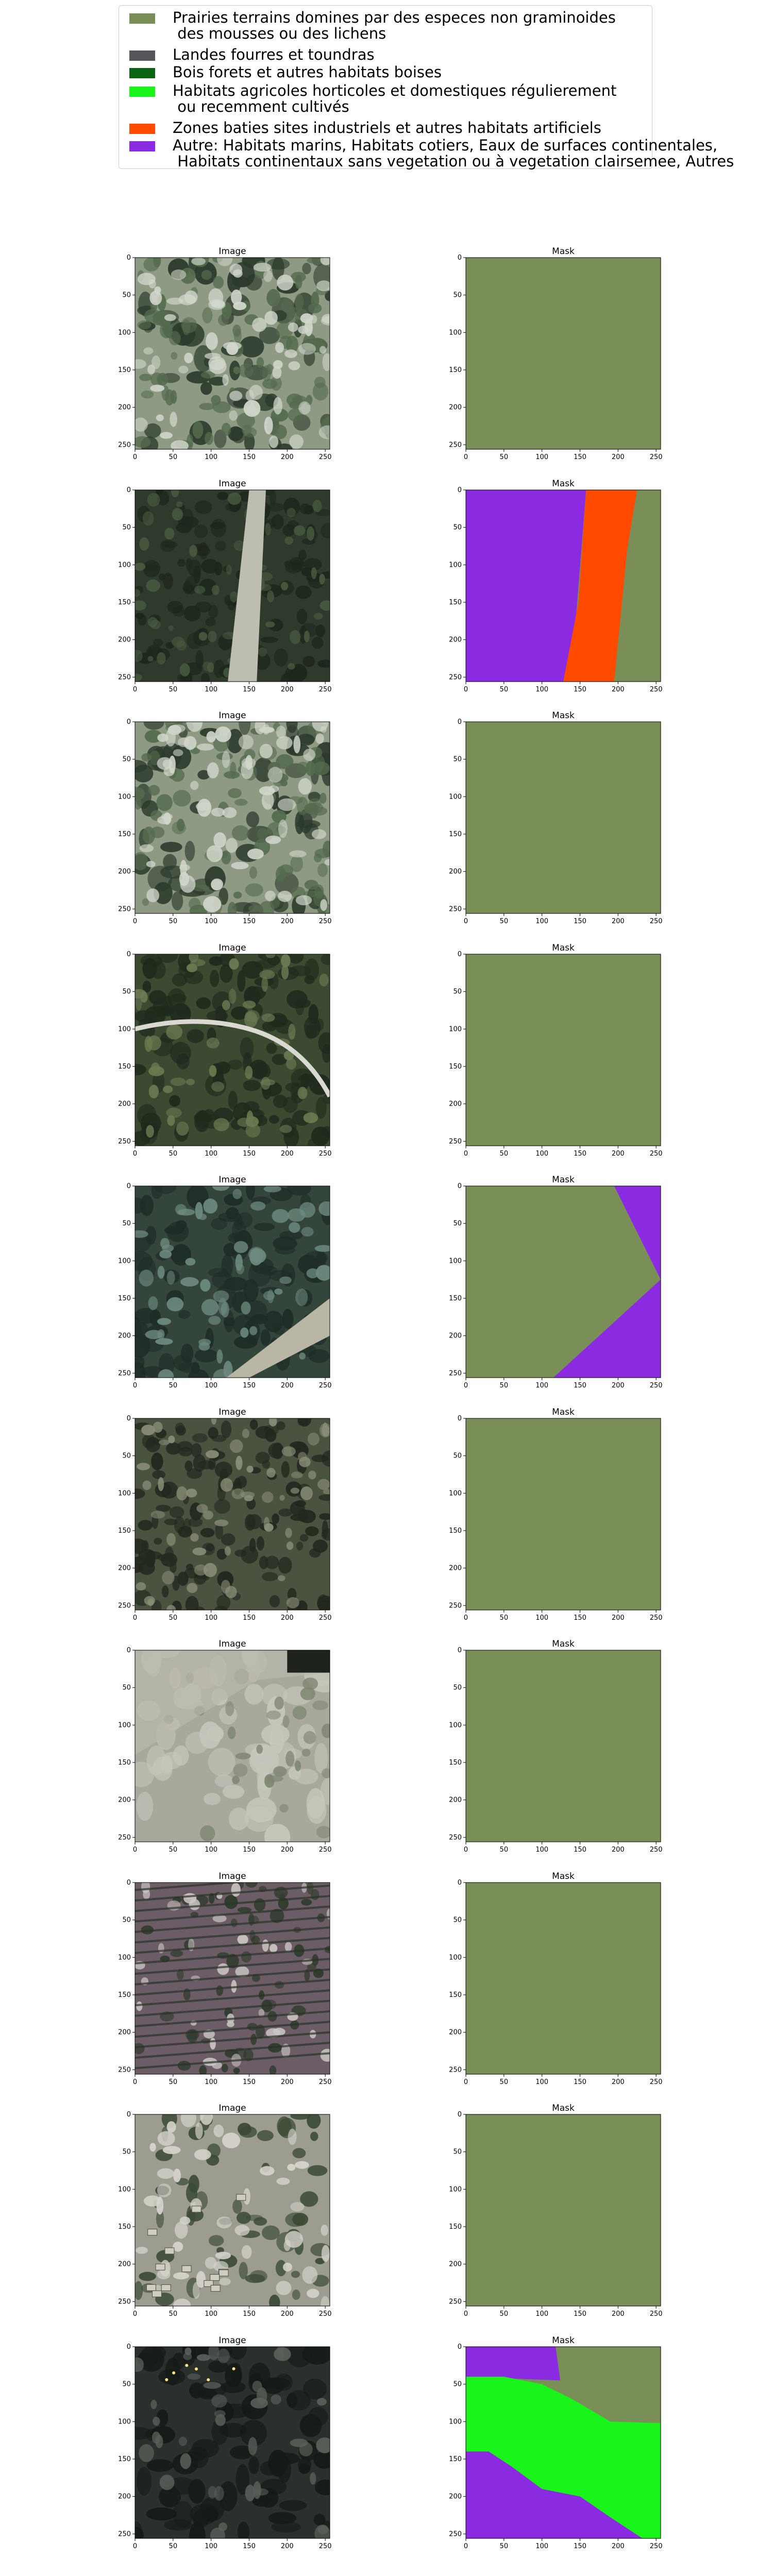  Describe the element at coordinates (232, 1180) in the screenshot. I see `image-title: Image` at that location.